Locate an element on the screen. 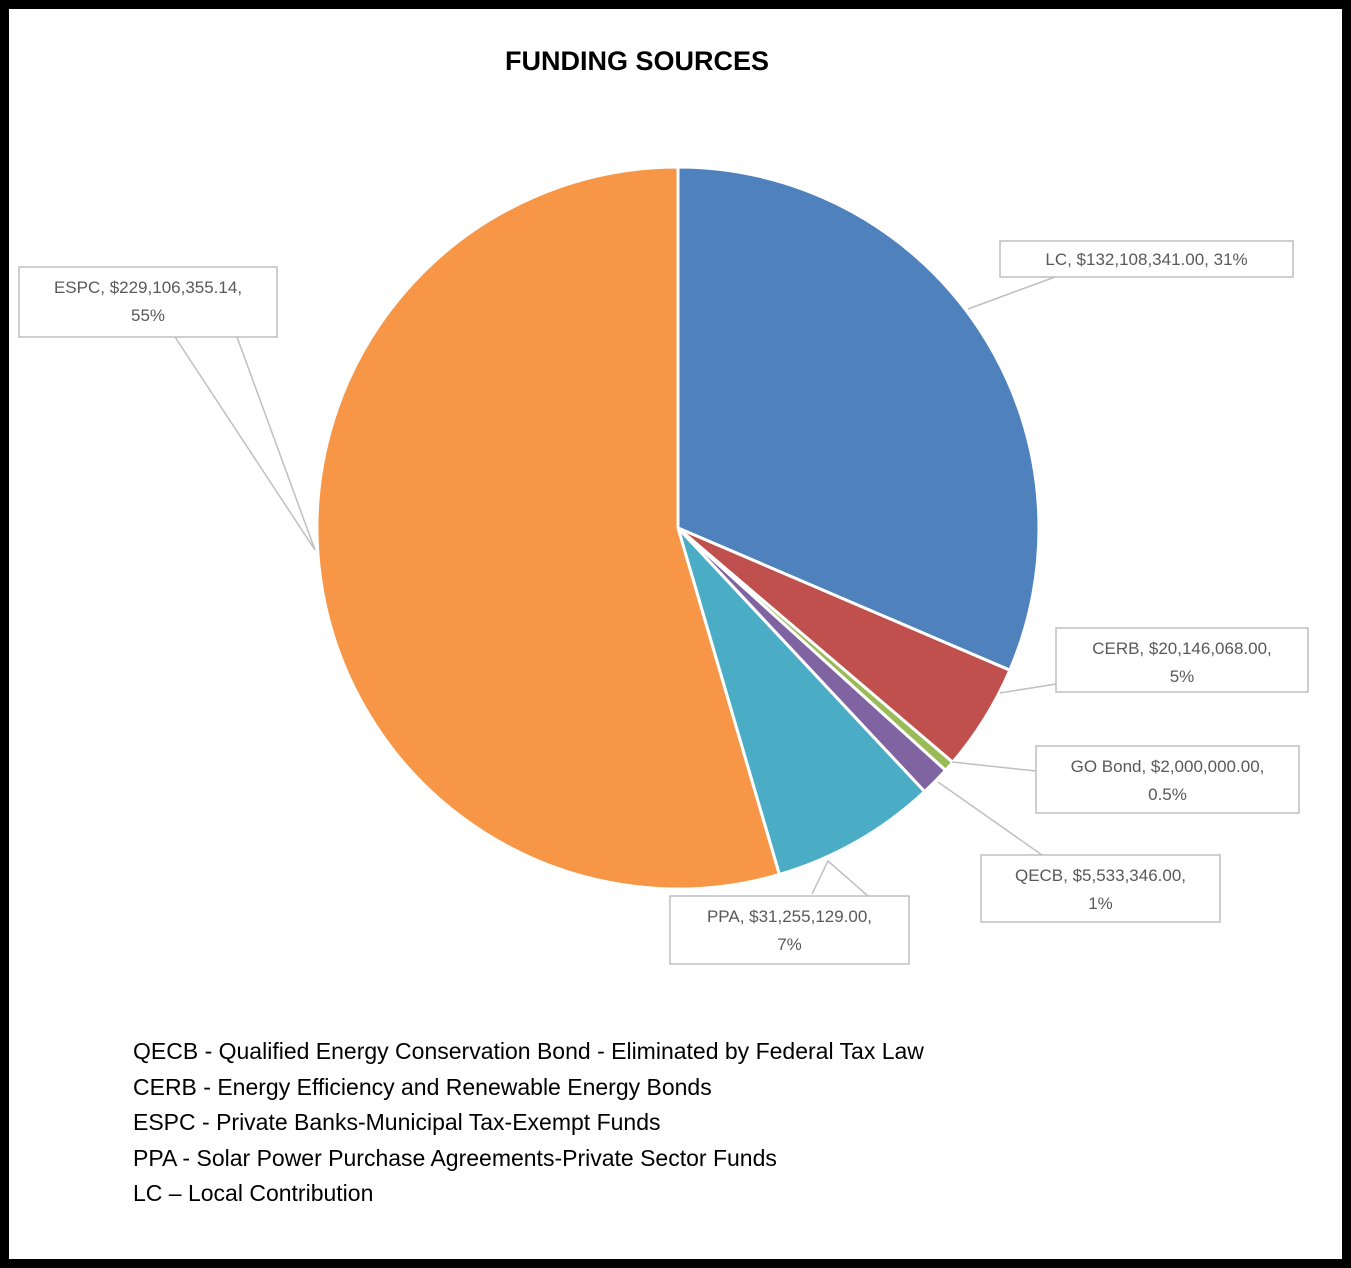  data-label-text: LC, $132,108,341.00, 31% is located at coordinates (1146, 259).